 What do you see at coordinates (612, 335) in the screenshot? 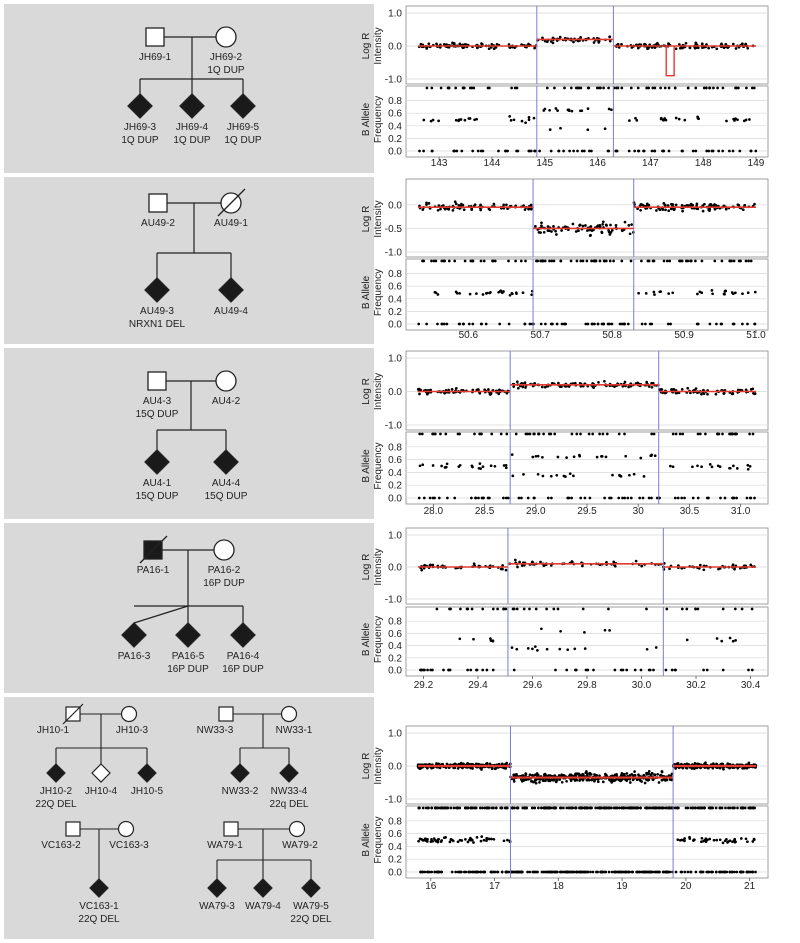
I see `x-tick-label: 50.8` at bounding box center [612, 335].